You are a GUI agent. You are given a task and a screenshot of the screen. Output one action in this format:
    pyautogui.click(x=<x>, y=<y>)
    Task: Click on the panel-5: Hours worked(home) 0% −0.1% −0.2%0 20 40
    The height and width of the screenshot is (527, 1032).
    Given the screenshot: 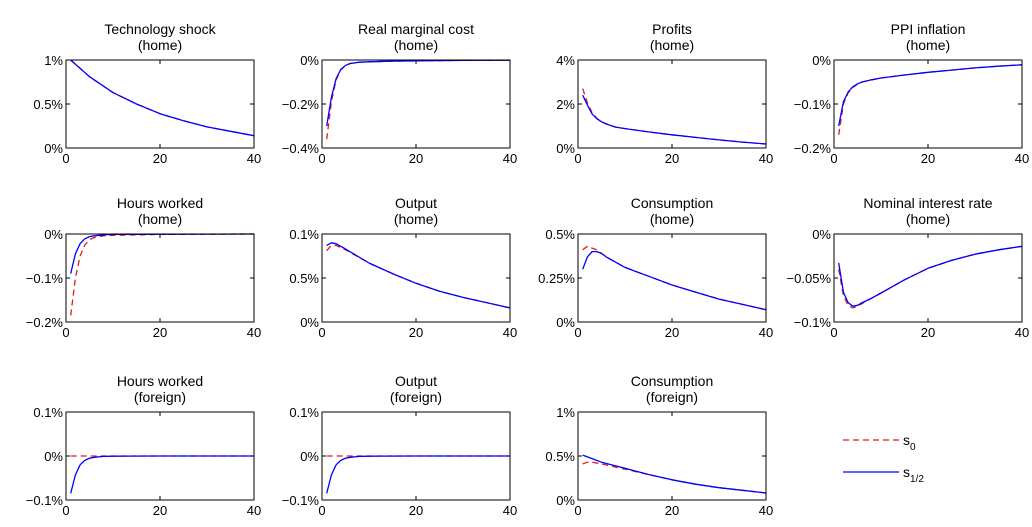 What is the action you would take?
    pyautogui.click(x=143, y=267)
    